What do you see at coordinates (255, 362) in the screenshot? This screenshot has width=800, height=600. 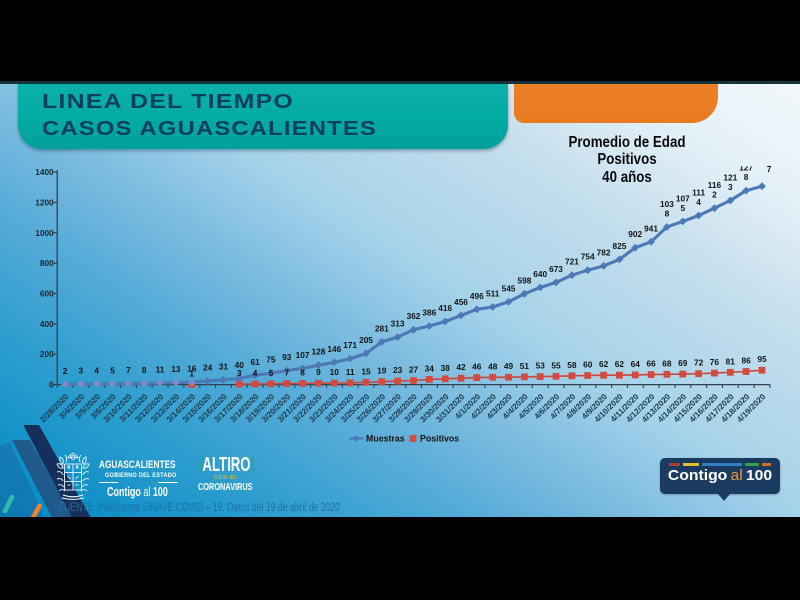 I see `svg-text: 61` at bounding box center [255, 362].